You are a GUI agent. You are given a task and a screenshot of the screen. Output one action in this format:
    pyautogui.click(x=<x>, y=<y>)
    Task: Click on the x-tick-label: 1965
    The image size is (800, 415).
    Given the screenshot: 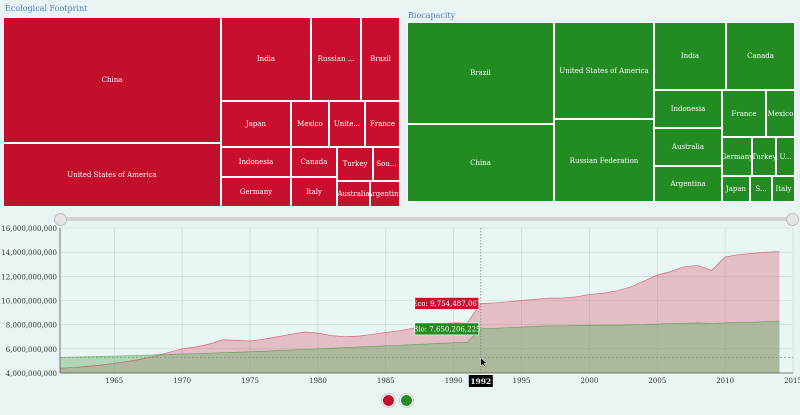 What is the action you would take?
    pyautogui.click(x=114, y=381)
    